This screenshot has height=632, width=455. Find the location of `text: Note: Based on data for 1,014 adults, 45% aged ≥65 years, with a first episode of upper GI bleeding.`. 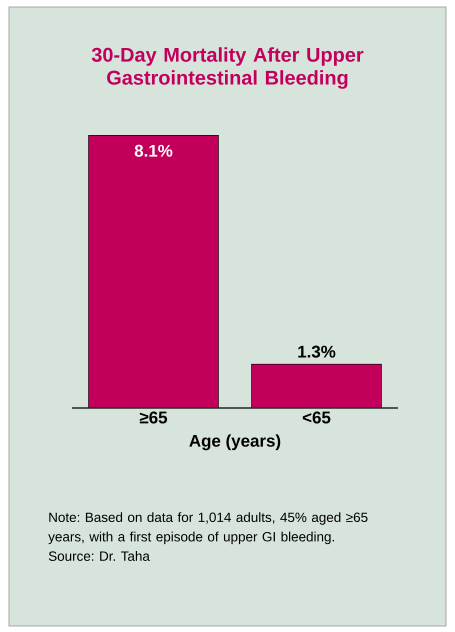

text: Note: Based on data for 1,014 adults, 45% aged ≥65 years, with a first episode of upper GI bleeding. is located at coordinates (208, 528).